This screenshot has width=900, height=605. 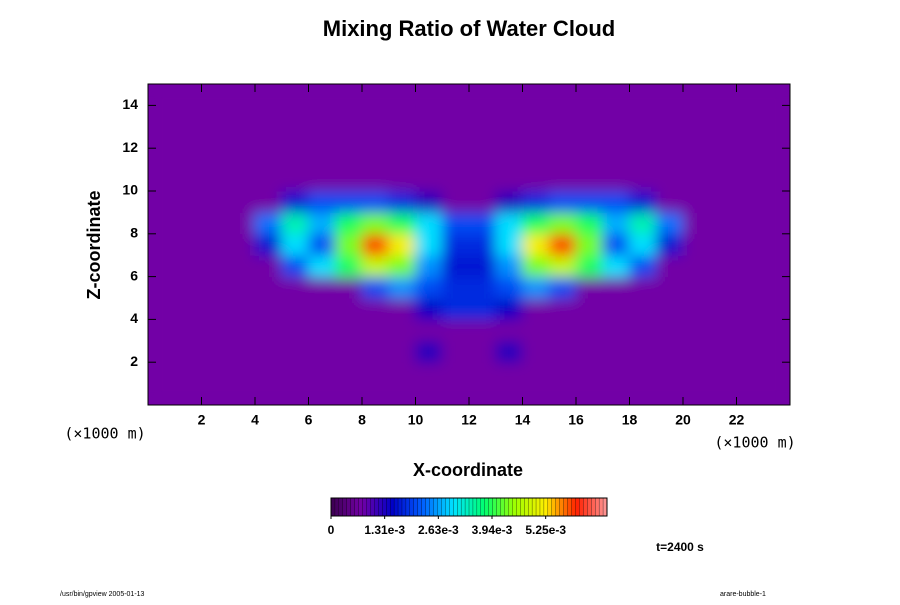 I want to click on footer-left: /usr/bin/gpview 2005-01-13, so click(x=102, y=594).